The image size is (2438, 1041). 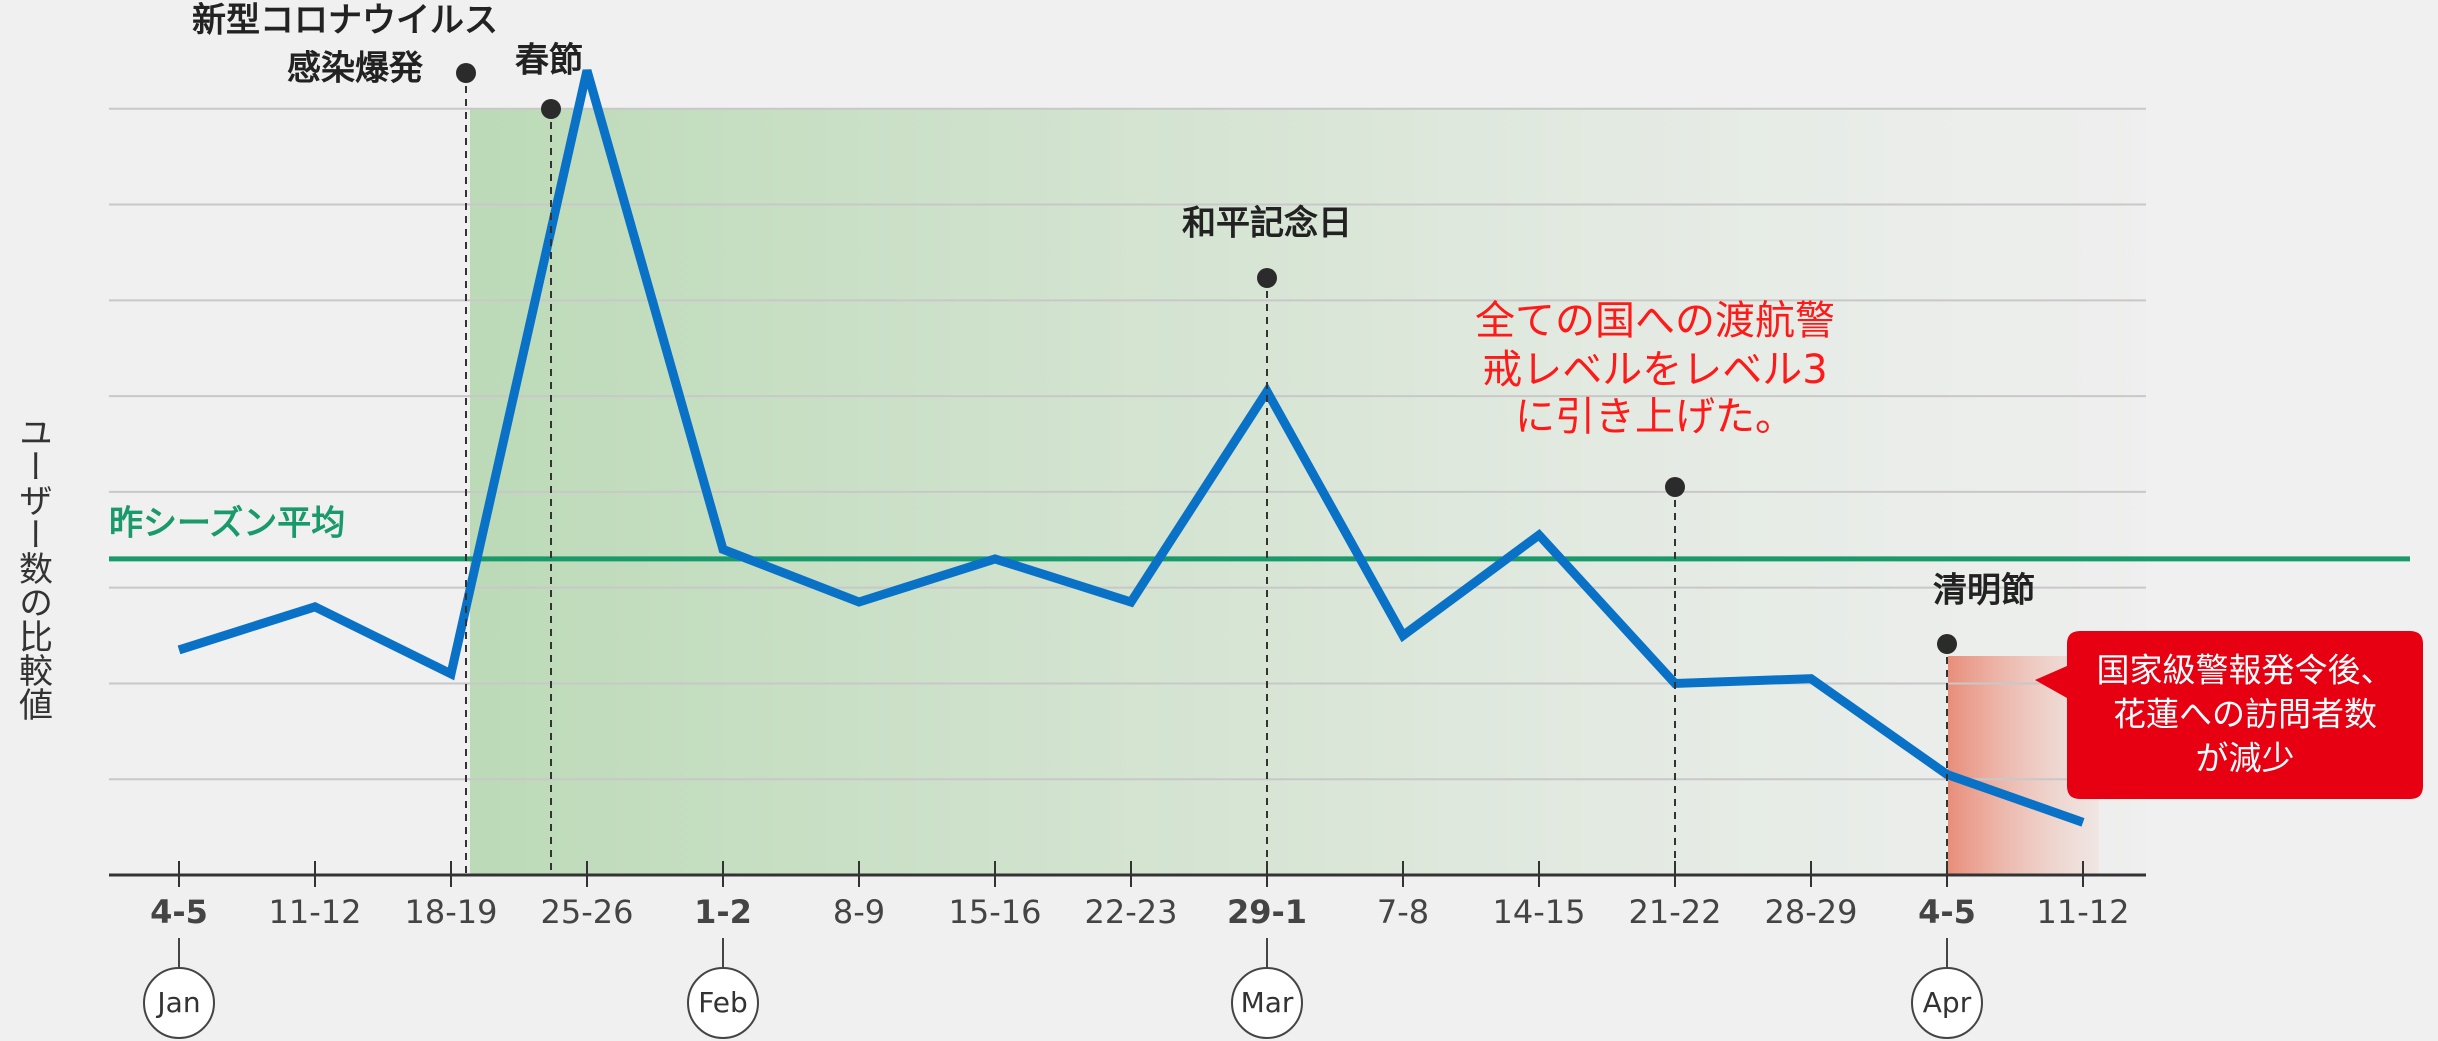 What do you see at coordinates (1654, 370) in the screenshot?
I see `event-label: 戒レベルをレベル3` at bounding box center [1654, 370].